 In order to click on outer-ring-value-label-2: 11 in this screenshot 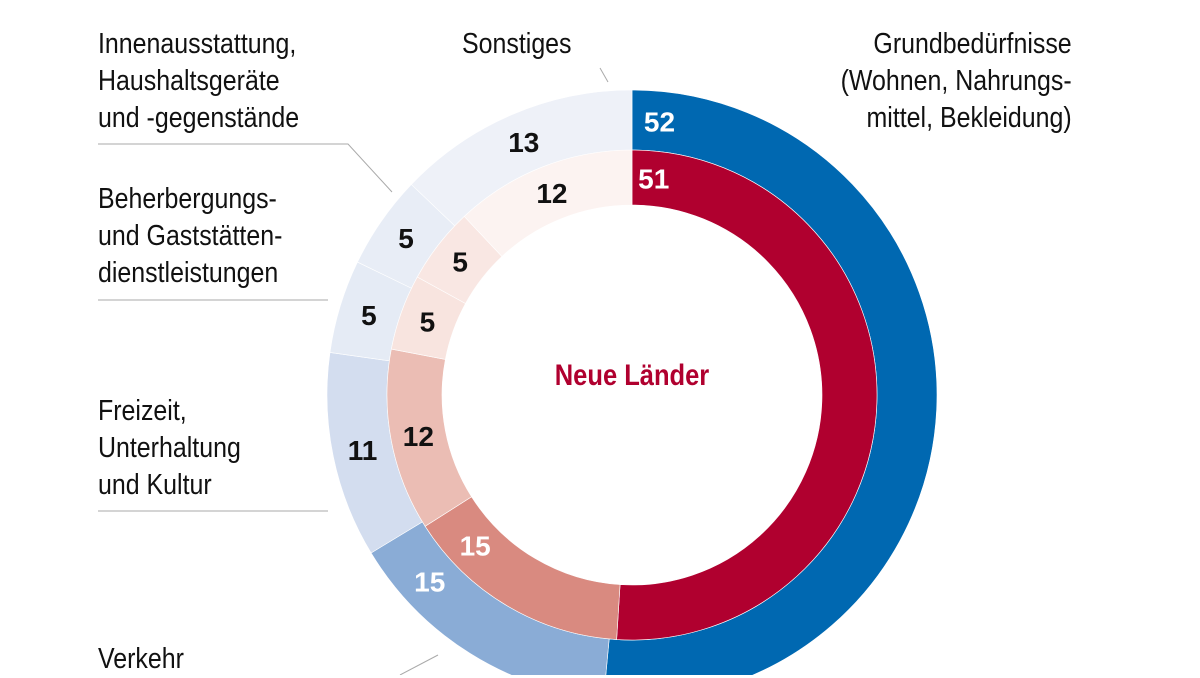, I will do `click(363, 450)`.